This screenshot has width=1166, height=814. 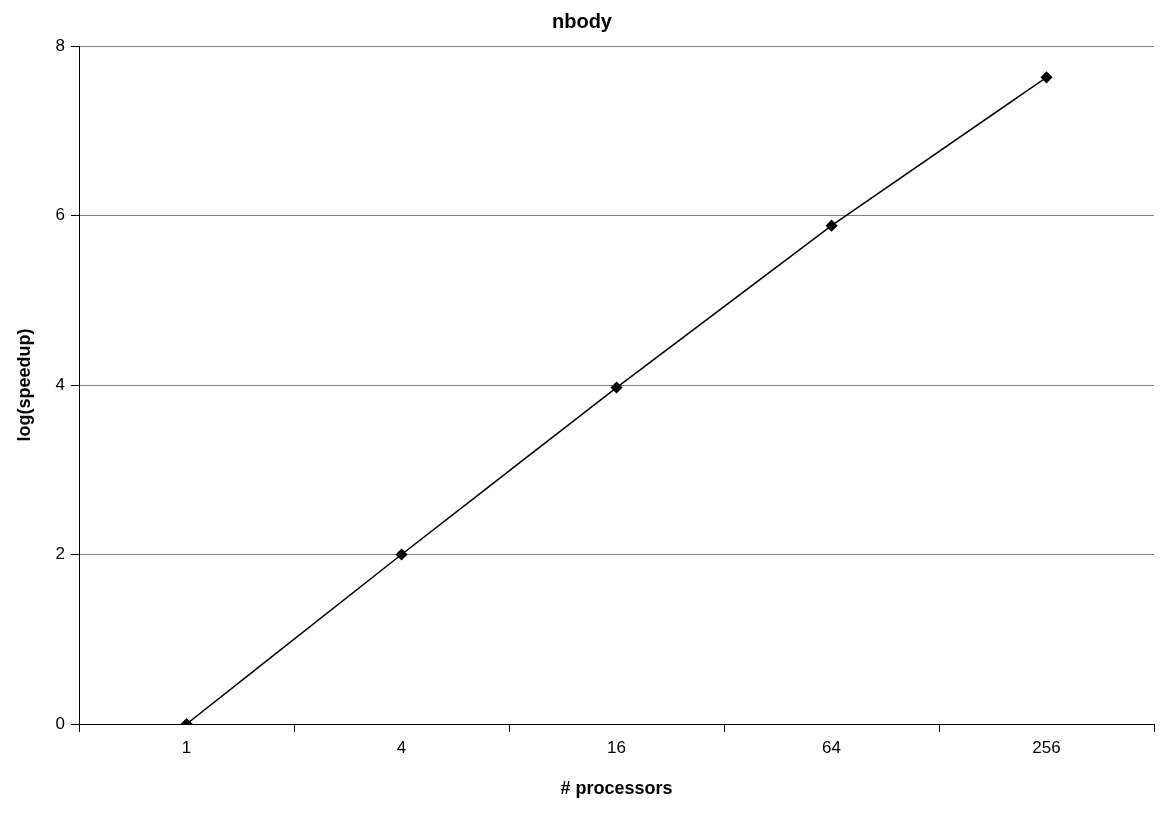 What do you see at coordinates (831, 747) in the screenshot?
I see `x-tick-label: 64` at bounding box center [831, 747].